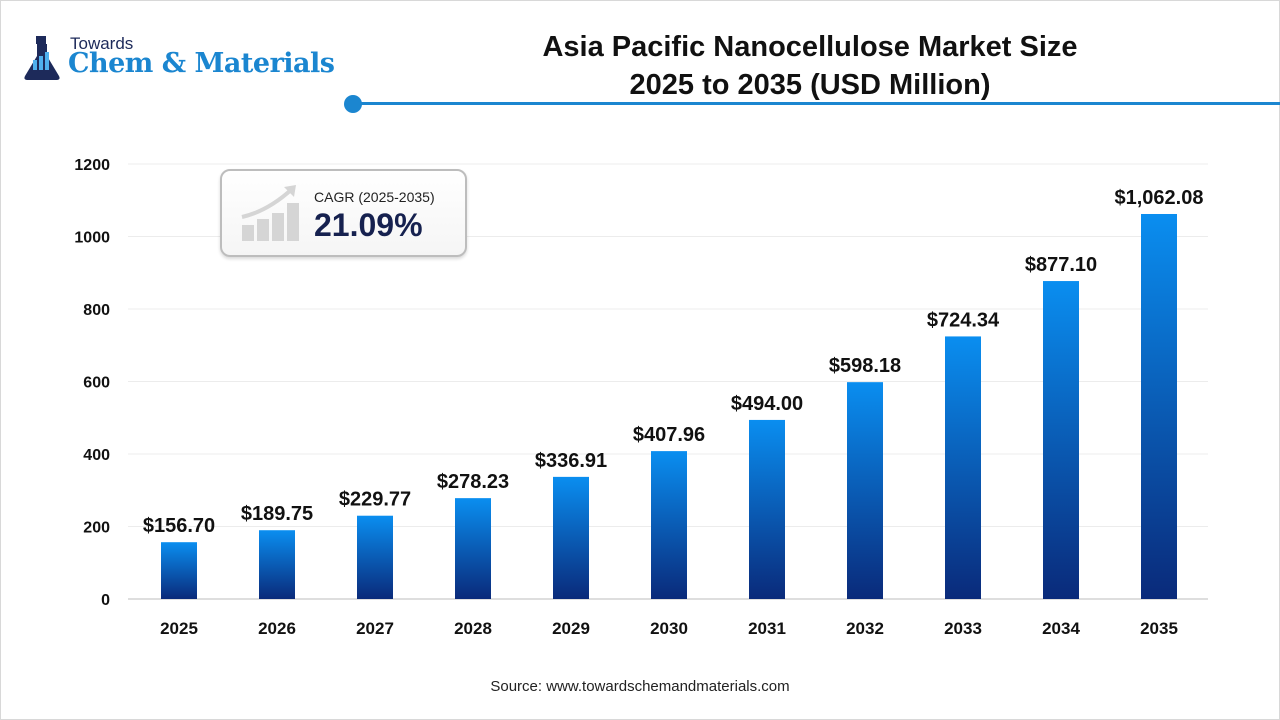 The image size is (1280, 720). Describe the element at coordinates (865, 366) in the screenshot. I see `data-label: $598.18` at that location.